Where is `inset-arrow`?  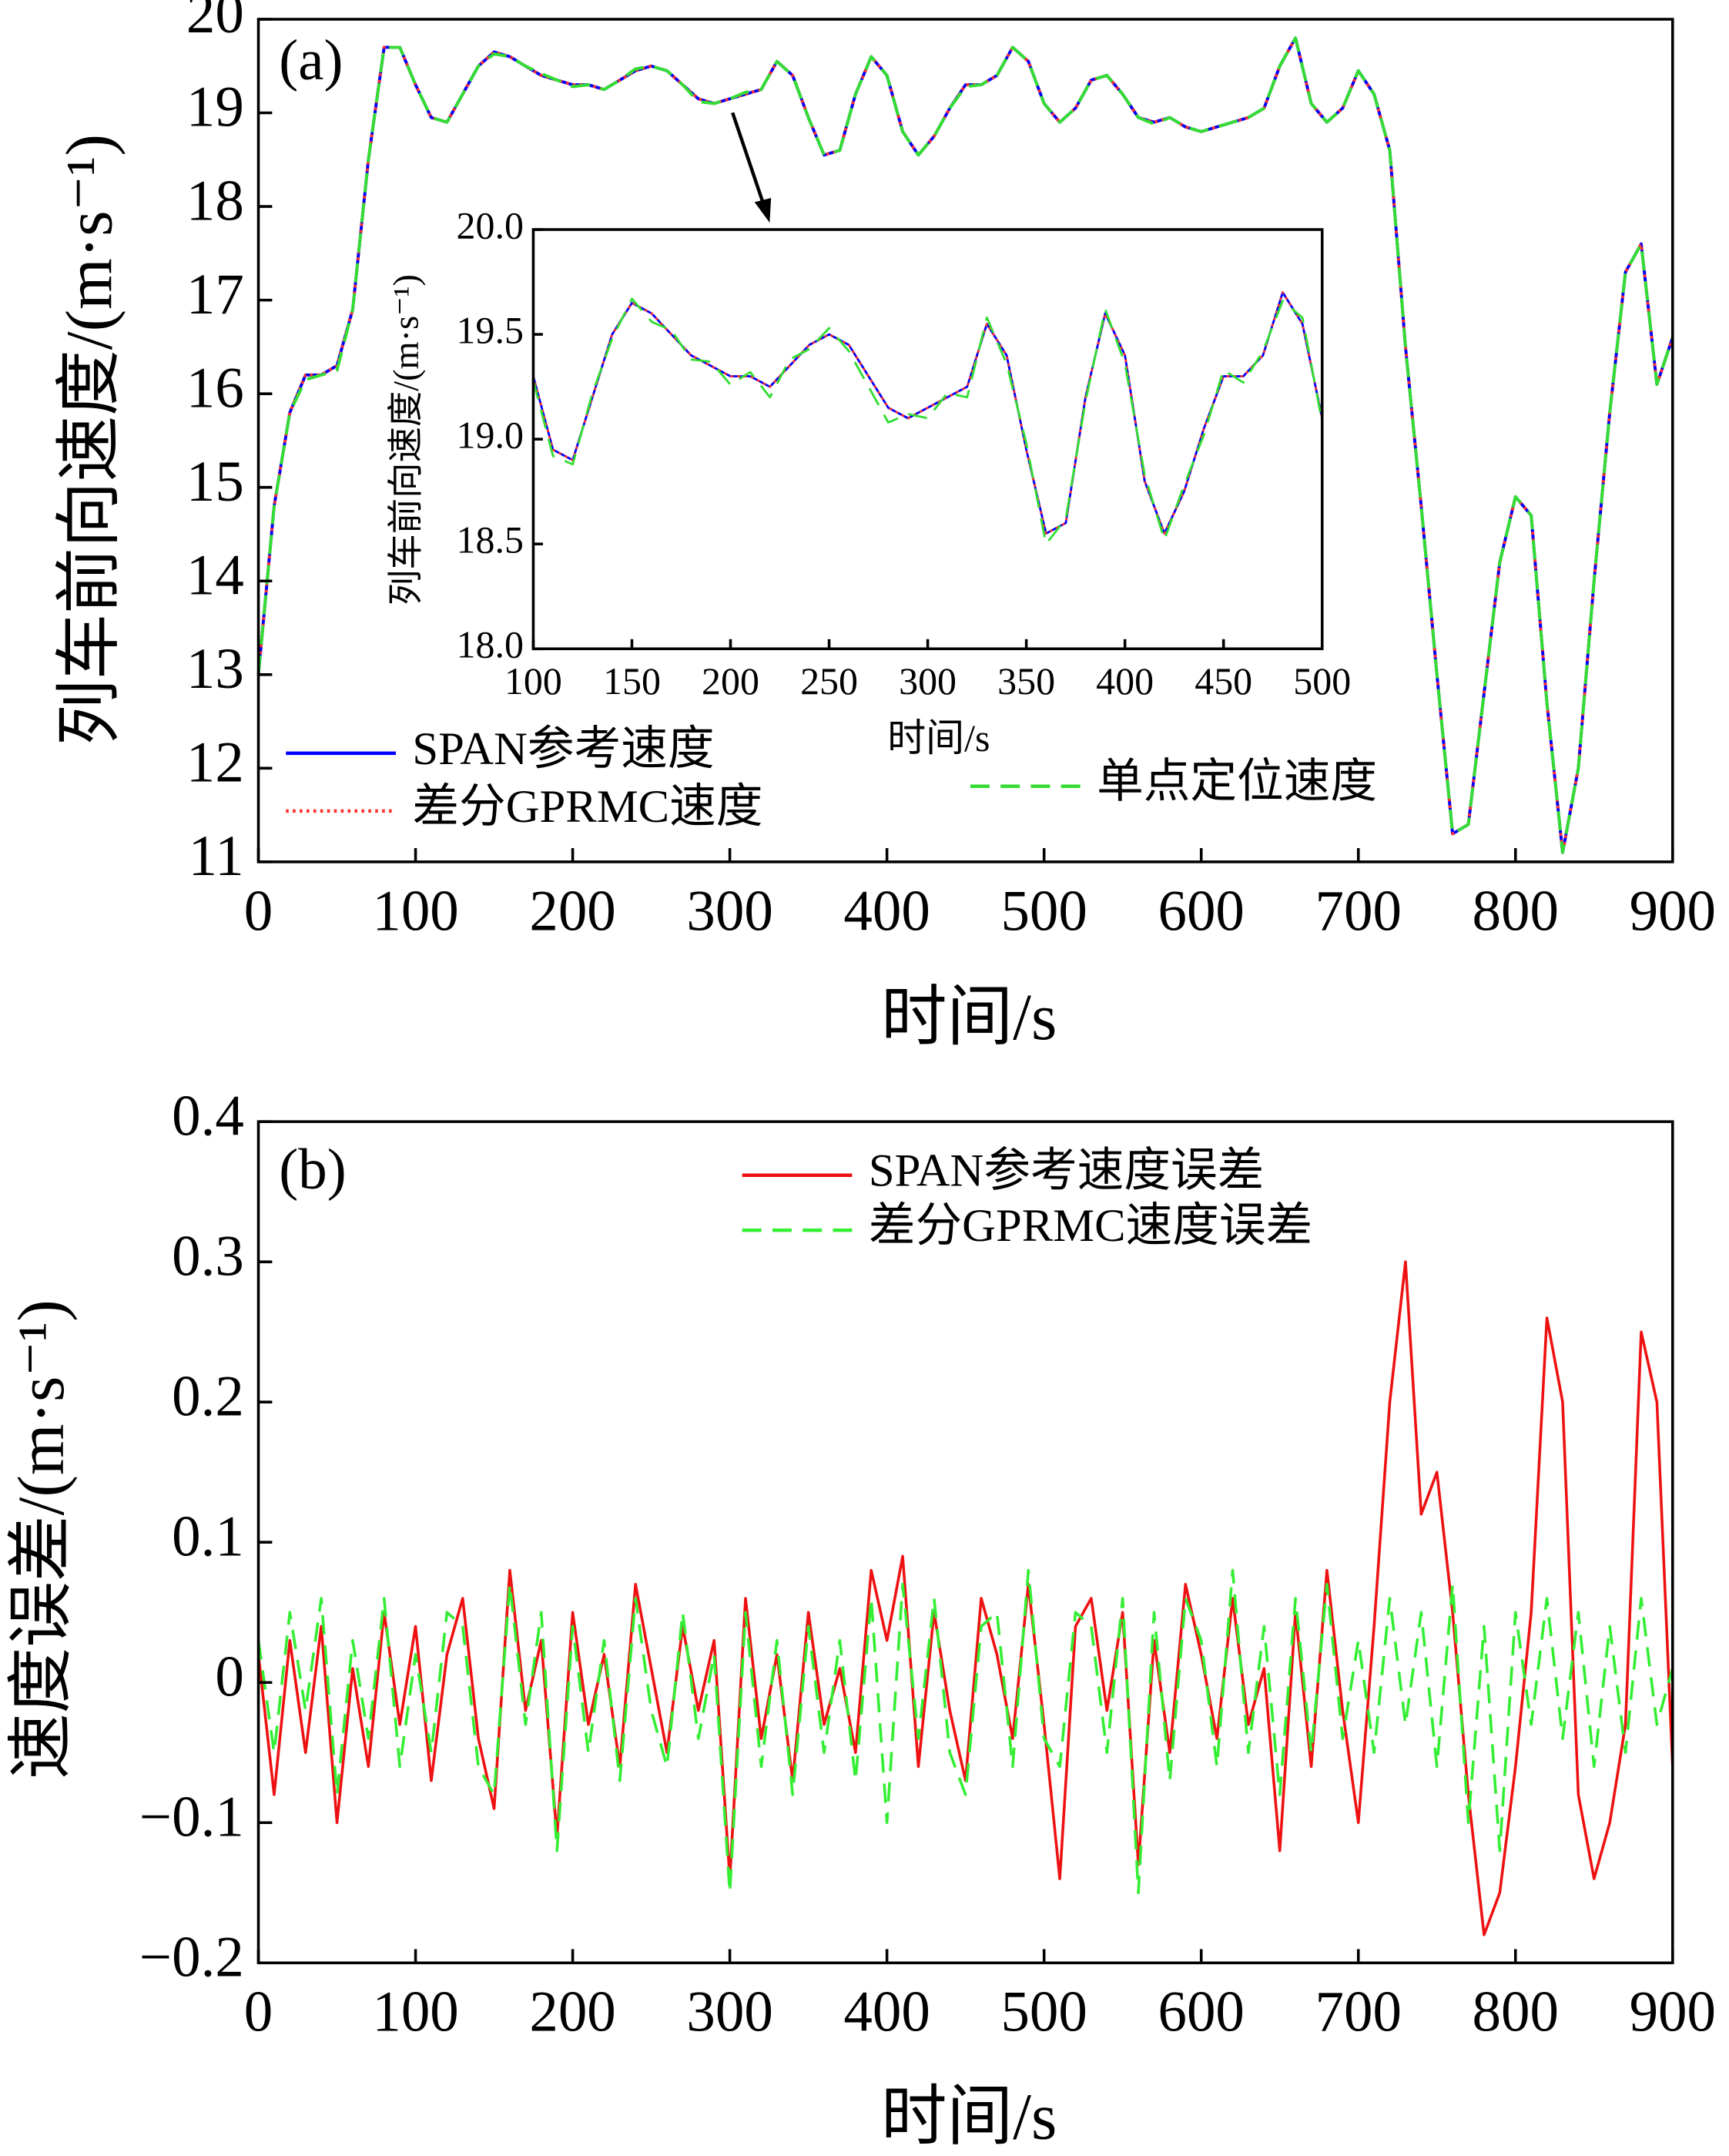 inset-arrow is located at coordinates (751, 167).